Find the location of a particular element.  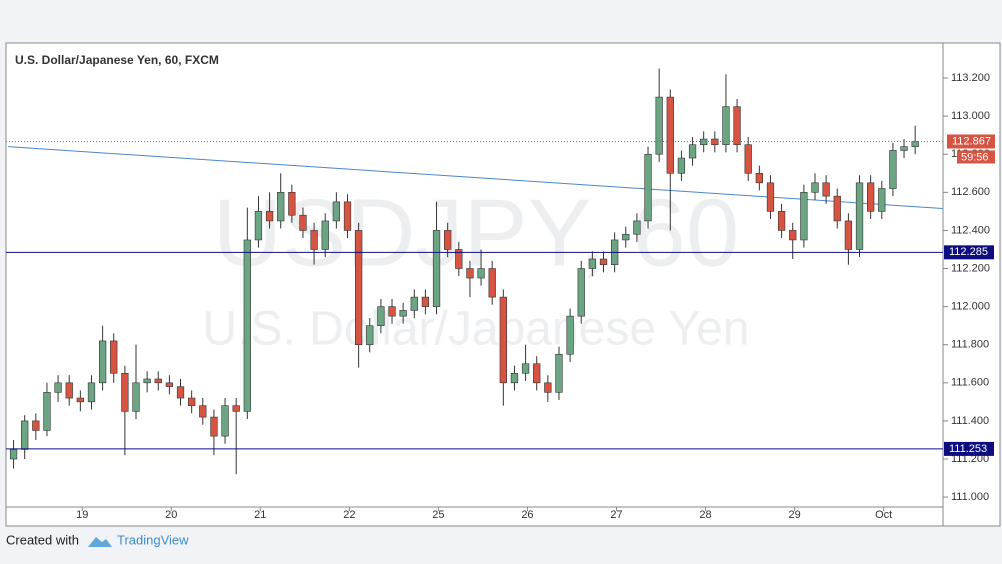

countdown-box is located at coordinates (976, 157).